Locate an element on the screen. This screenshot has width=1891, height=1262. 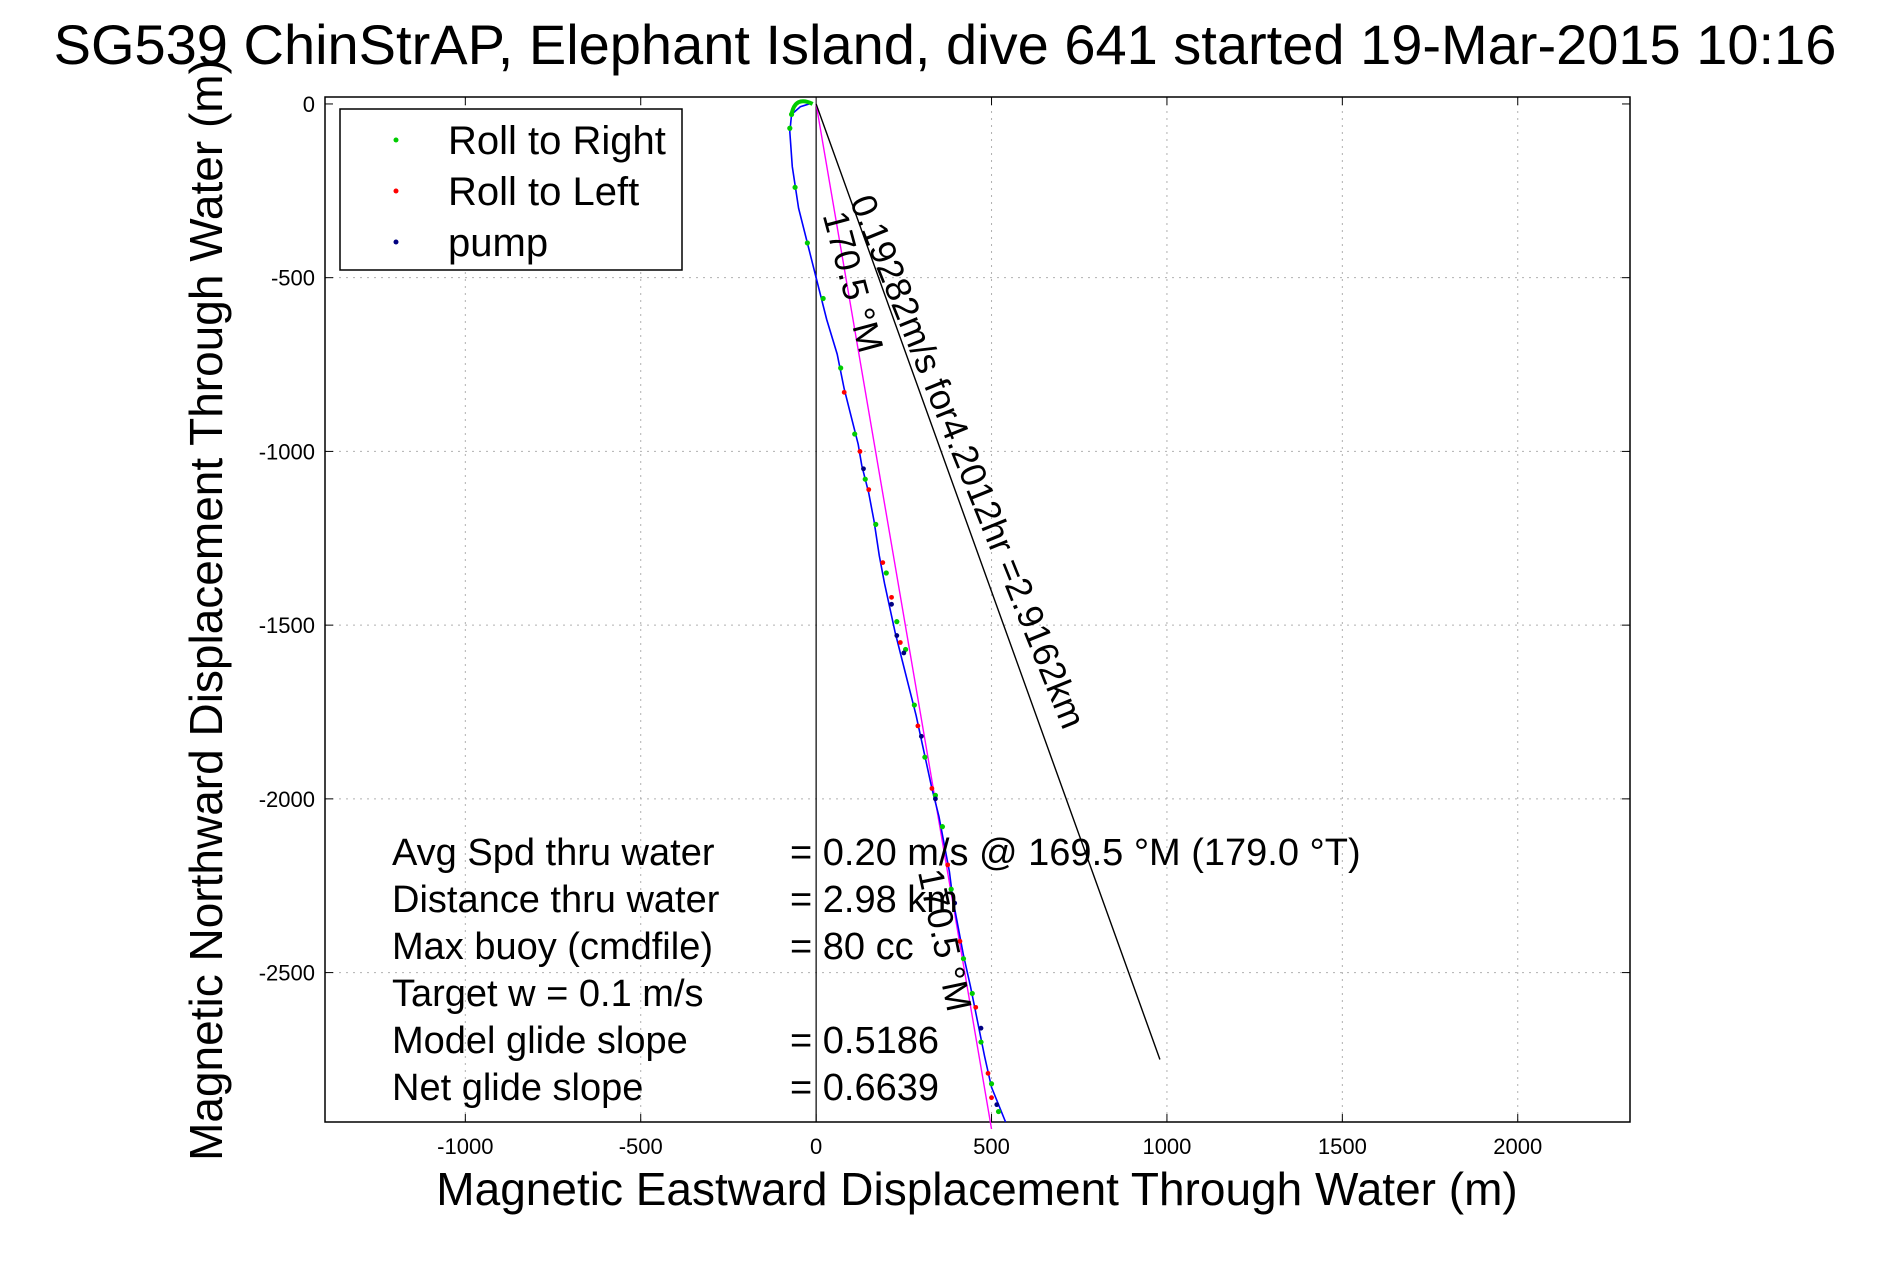
x-tick-label: 2000 is located at coordinates (1517, 1146).